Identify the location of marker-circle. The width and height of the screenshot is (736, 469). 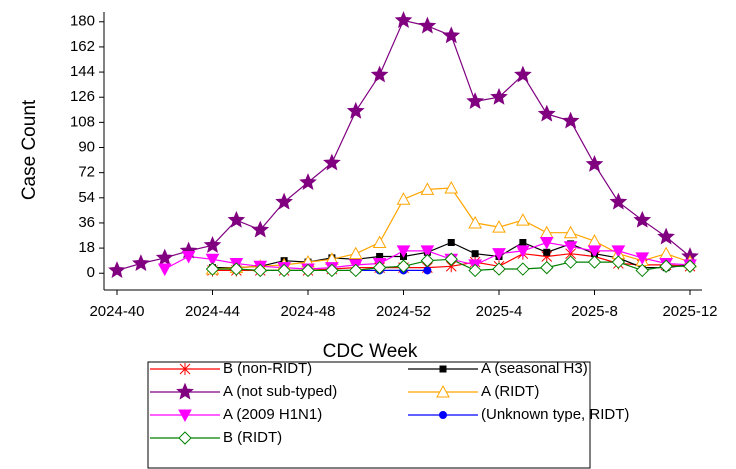
(443, 415).